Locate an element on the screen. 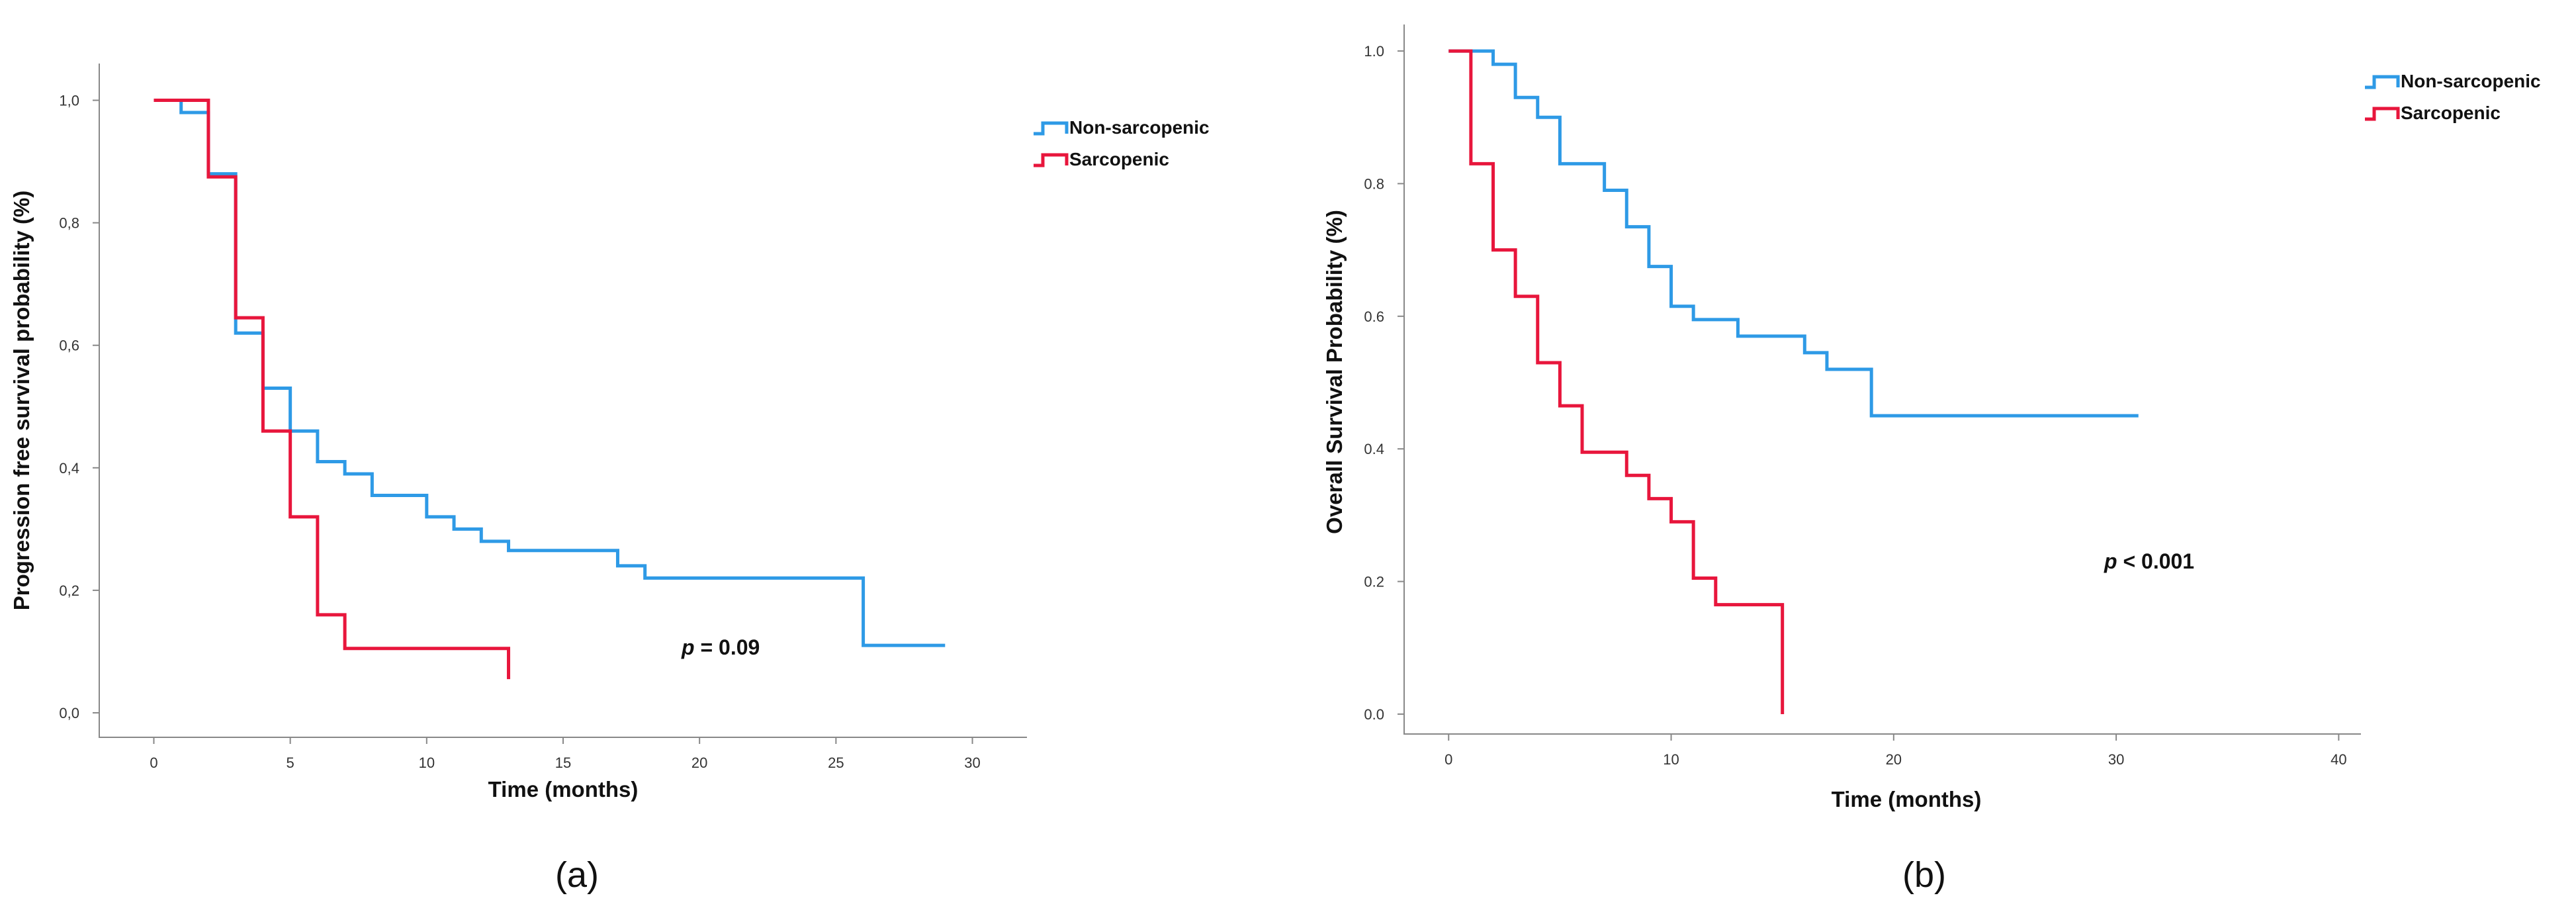  y-axis-title: Overall Survival Probability (%) is located at coordinates (1334, 372).